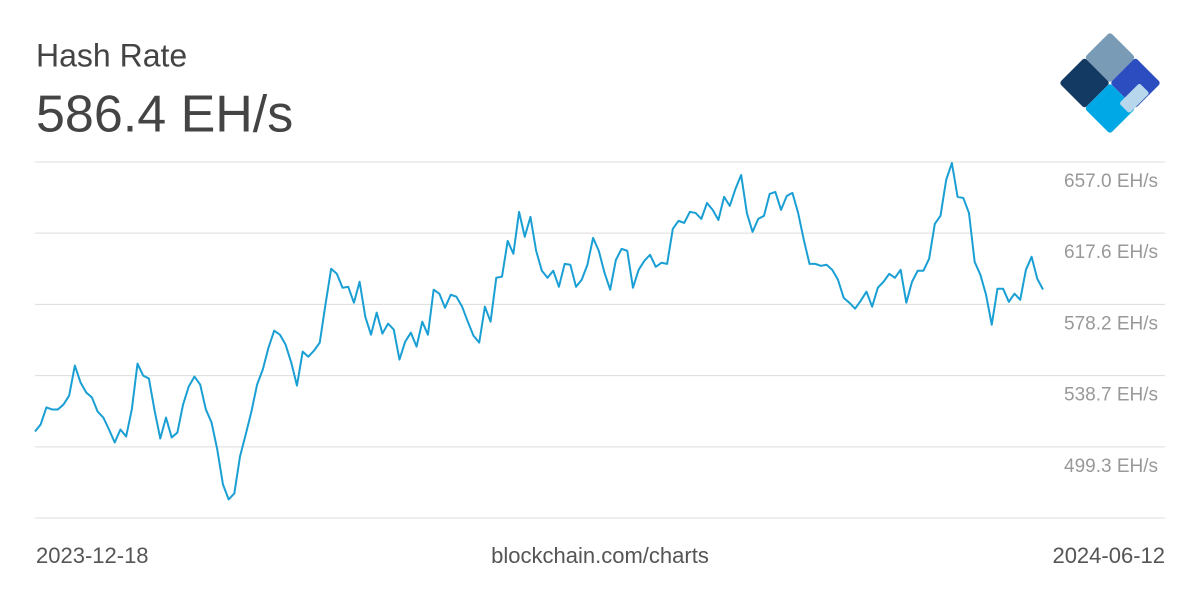 The width and height of the screenshot is (1200, 600). Describe the element at coordinates (600, 555) in the screenshot. I see `source: blockchain.com/charts` at that location.